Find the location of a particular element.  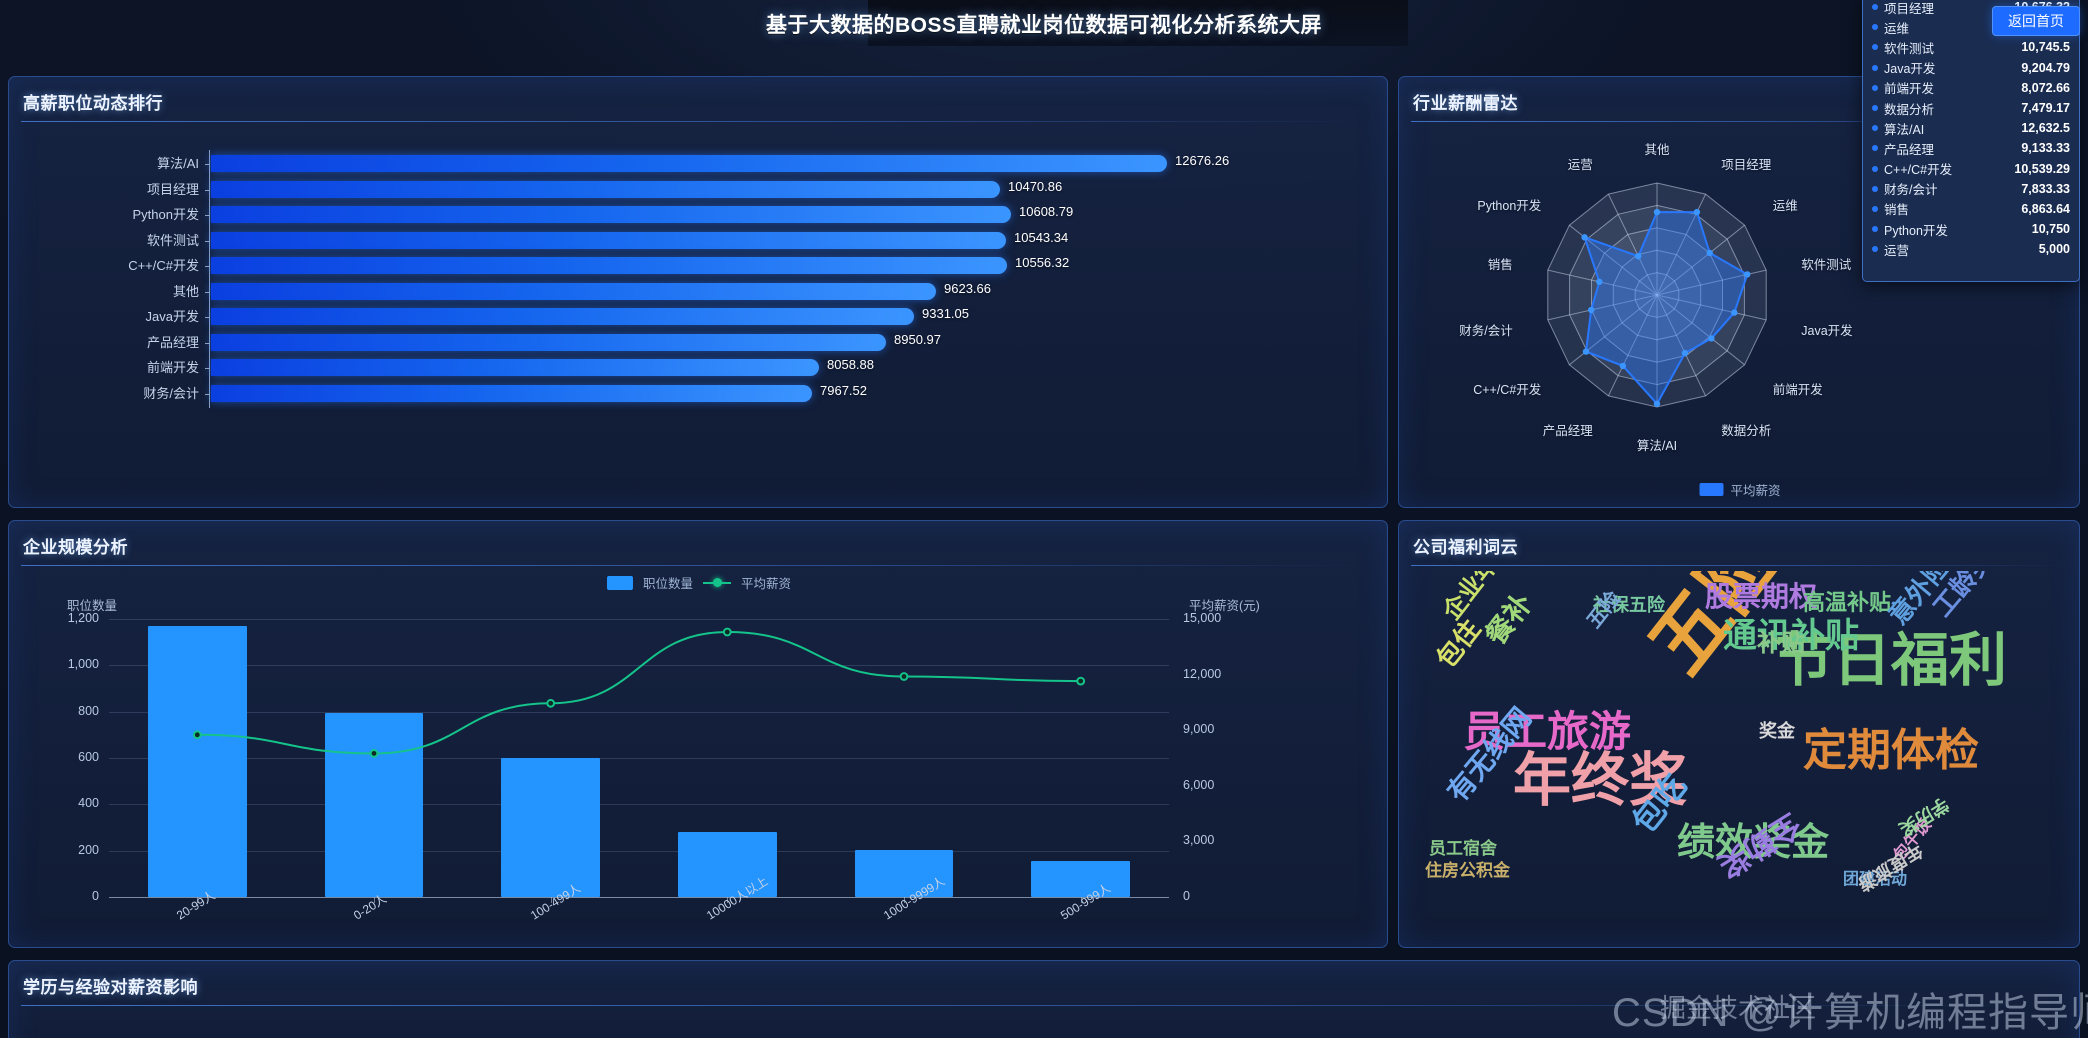

bar-category-label: 其他 is located at coordinates (185, 291).